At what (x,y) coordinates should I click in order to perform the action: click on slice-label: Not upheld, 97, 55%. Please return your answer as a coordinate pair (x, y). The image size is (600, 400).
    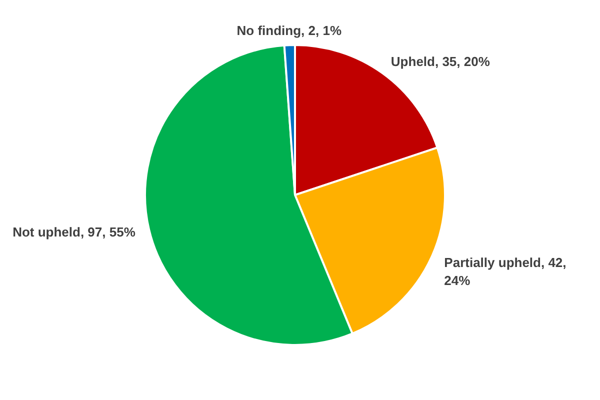
    Looking at the image, I should click on (74, 232).